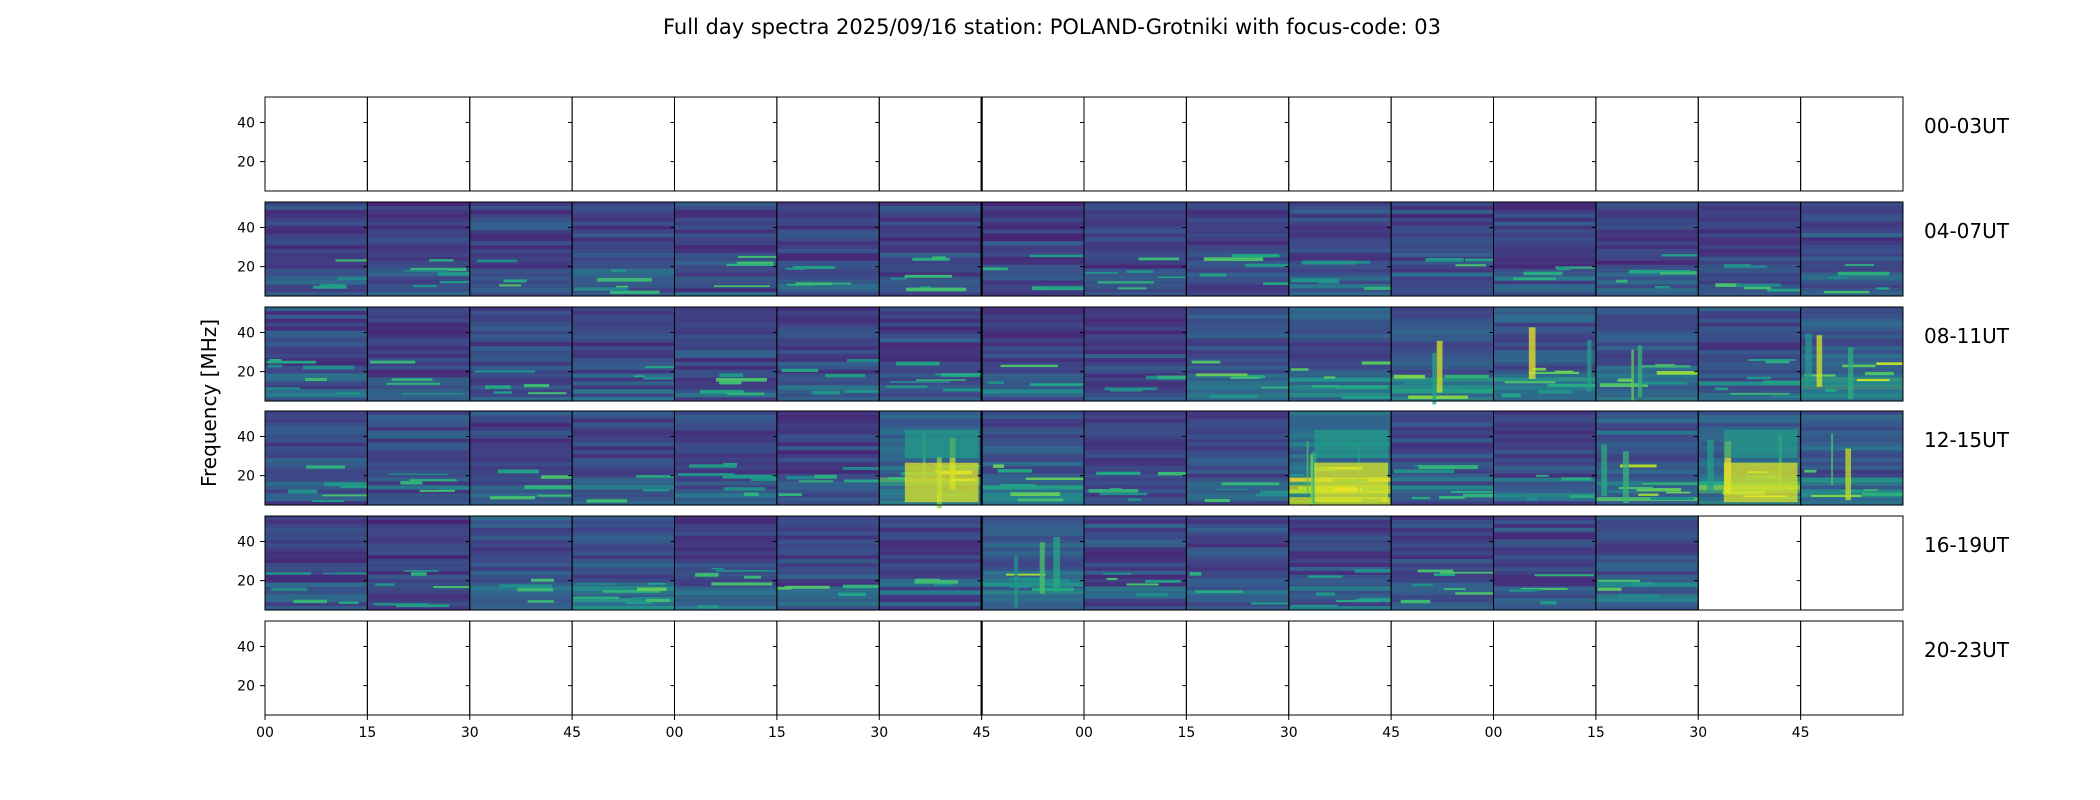 The width and height of the screenshot is (2100, 800). What do you see at coordinates (930, 460) in the screenshot?
I see `spectrum-panel-r3-p6` at bounding box center [930, 460].